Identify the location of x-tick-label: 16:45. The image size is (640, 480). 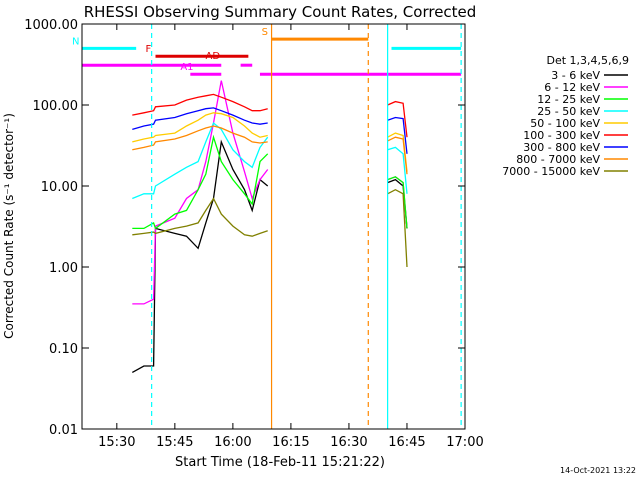
(406, 442).